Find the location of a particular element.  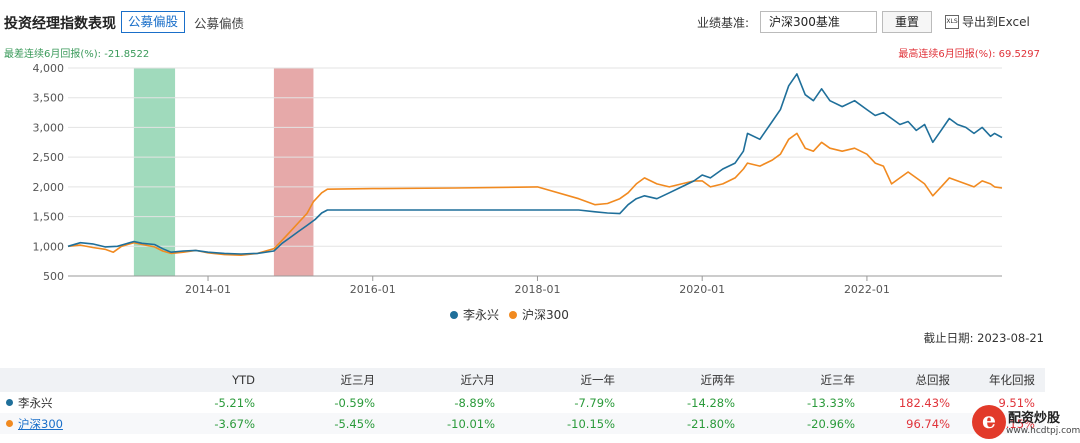

legend-item-benchmark: 沪深300 is located at coordinates (539, 314).